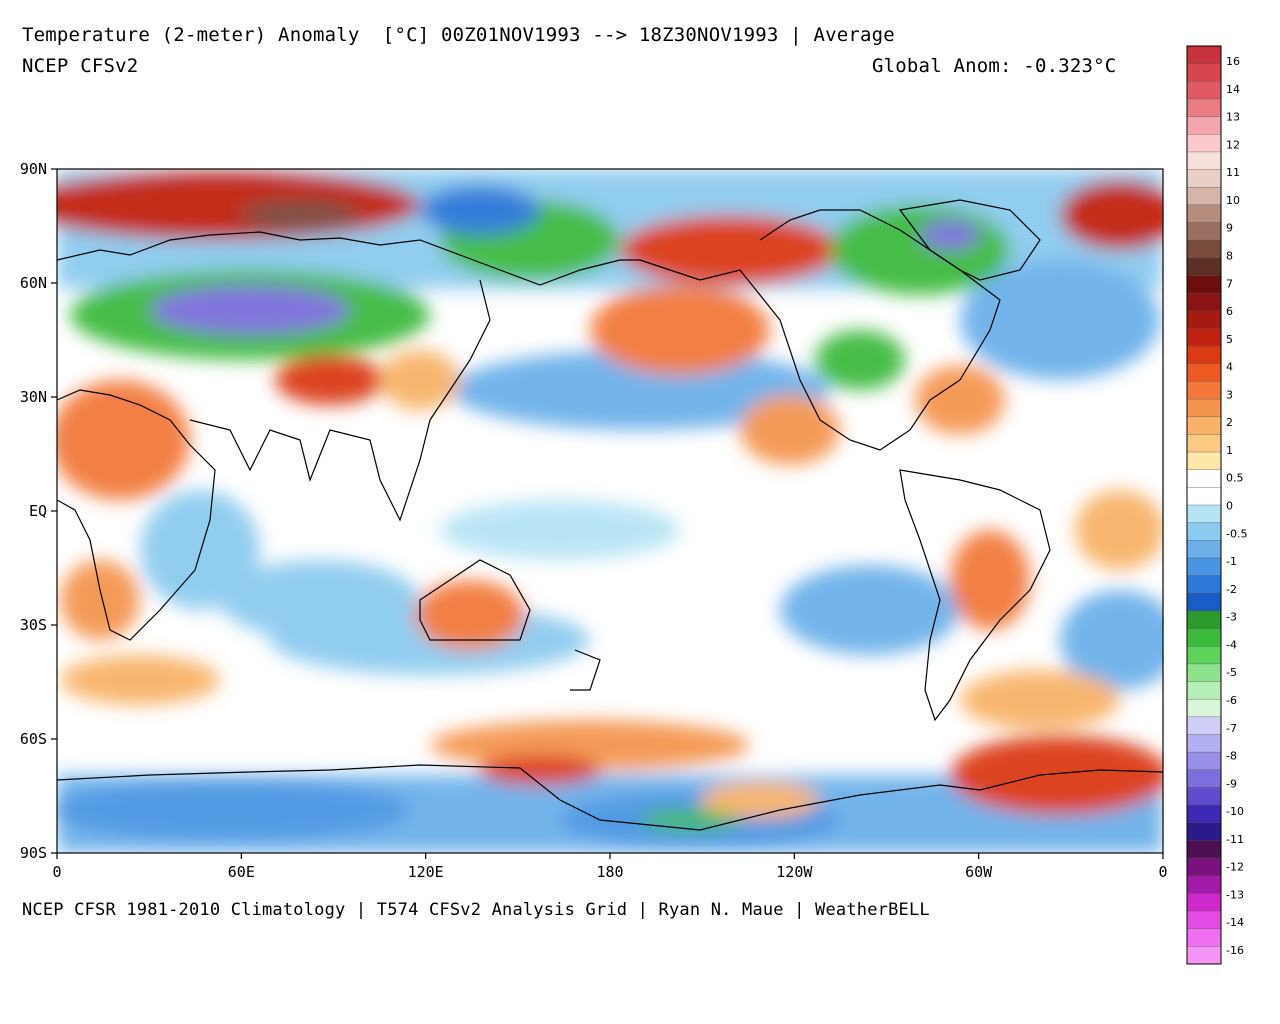 The width and height of the screenshot is (1280, 1024). I want to click on colorbar-label: 3, so click(1229, 394).